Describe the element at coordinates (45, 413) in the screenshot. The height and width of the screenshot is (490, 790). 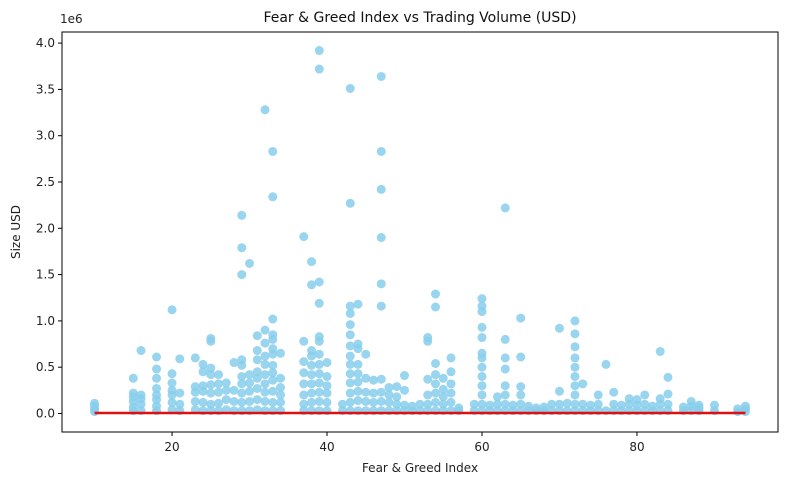
I see `y-tick-label: 0.0` at that location.